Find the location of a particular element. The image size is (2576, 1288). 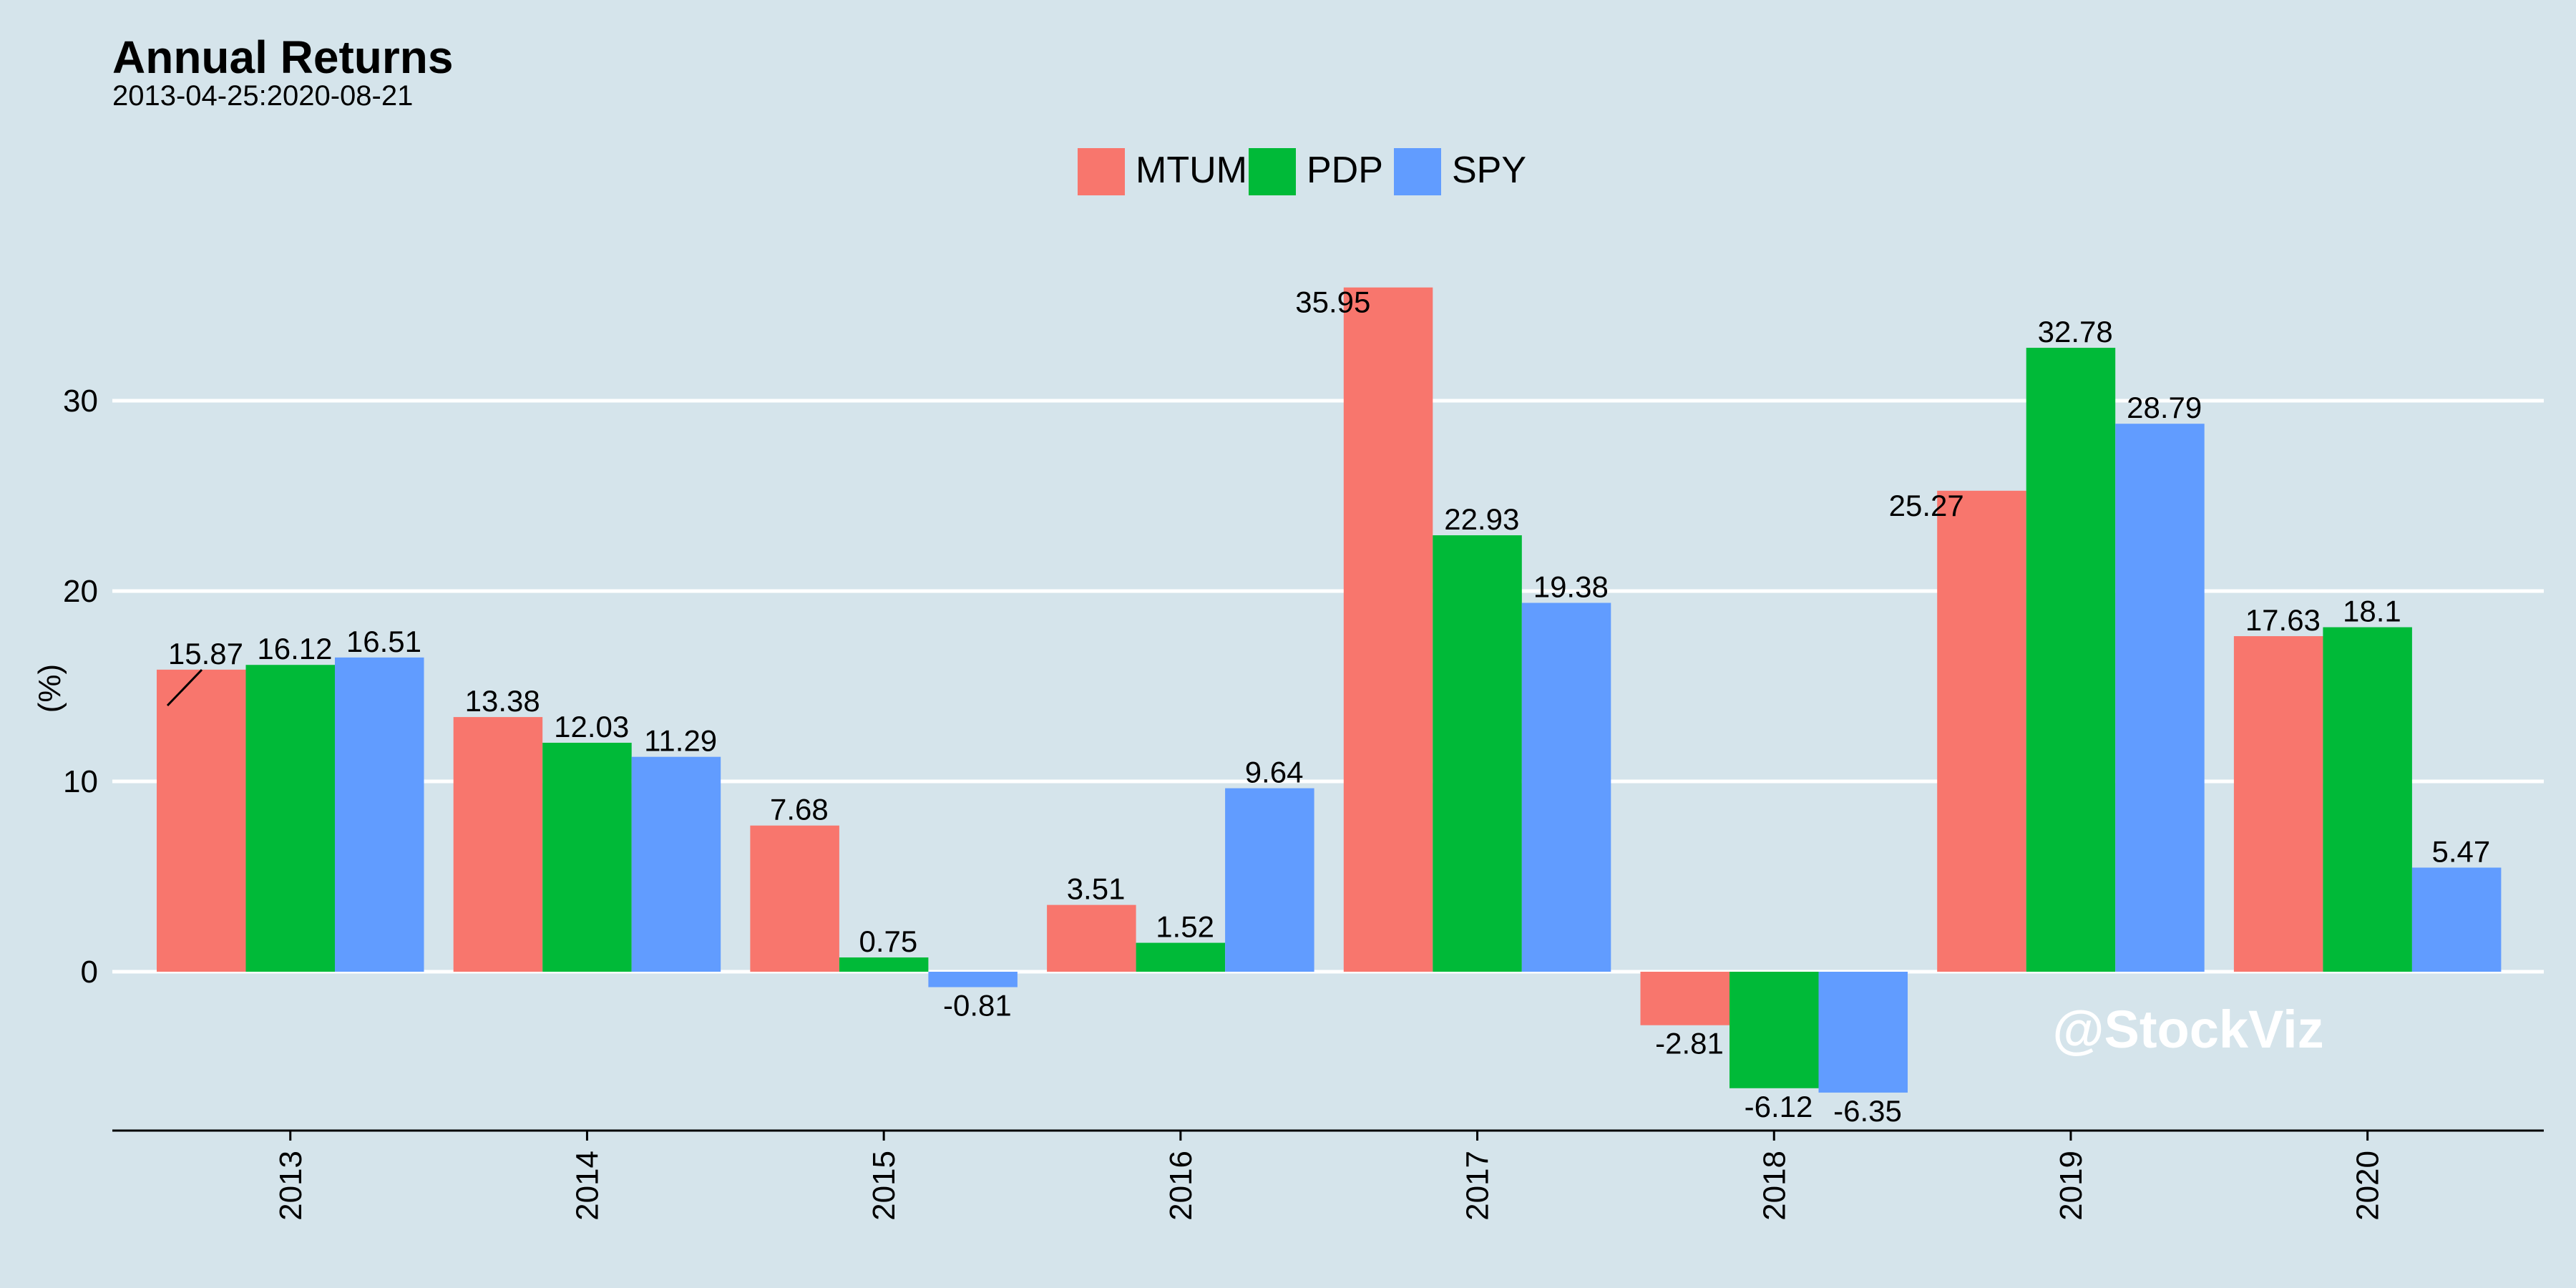

y-tick-label-0: 0 is located at coordinates (89, 972).